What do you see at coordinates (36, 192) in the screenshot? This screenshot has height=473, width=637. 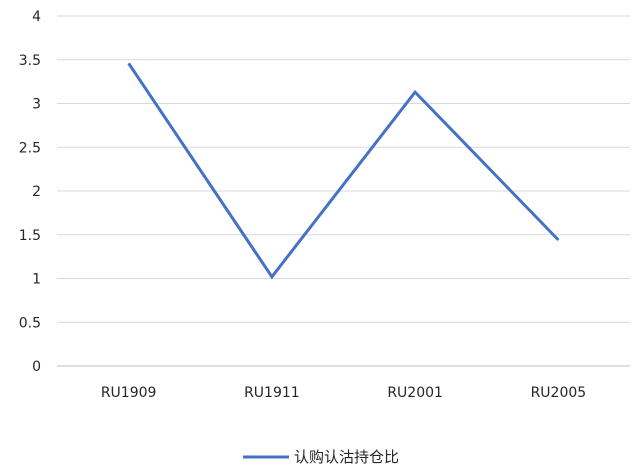 I see `y-tick-label: 2` at bounding box center [36, 192].